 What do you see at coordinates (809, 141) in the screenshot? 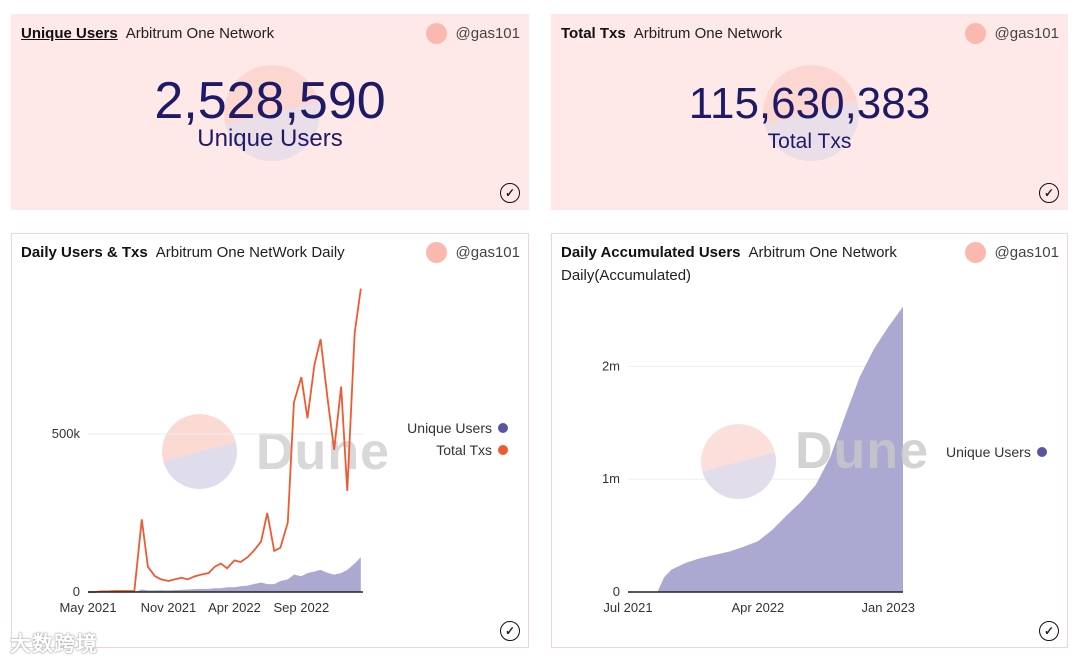
I see `counter-label: Total Txs` at bounding box center [809, 141].